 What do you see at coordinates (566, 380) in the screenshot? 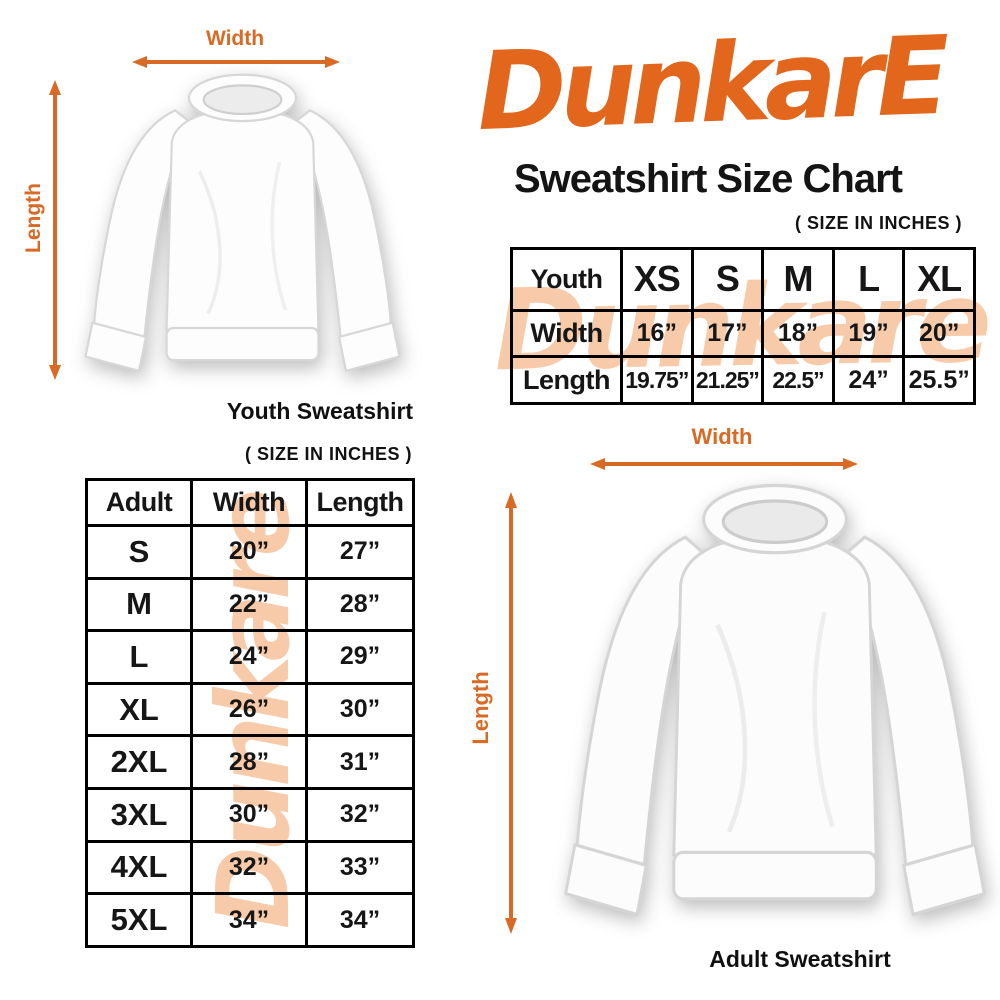
I see `table-row-label: Length` at bounding box center [566, 380].